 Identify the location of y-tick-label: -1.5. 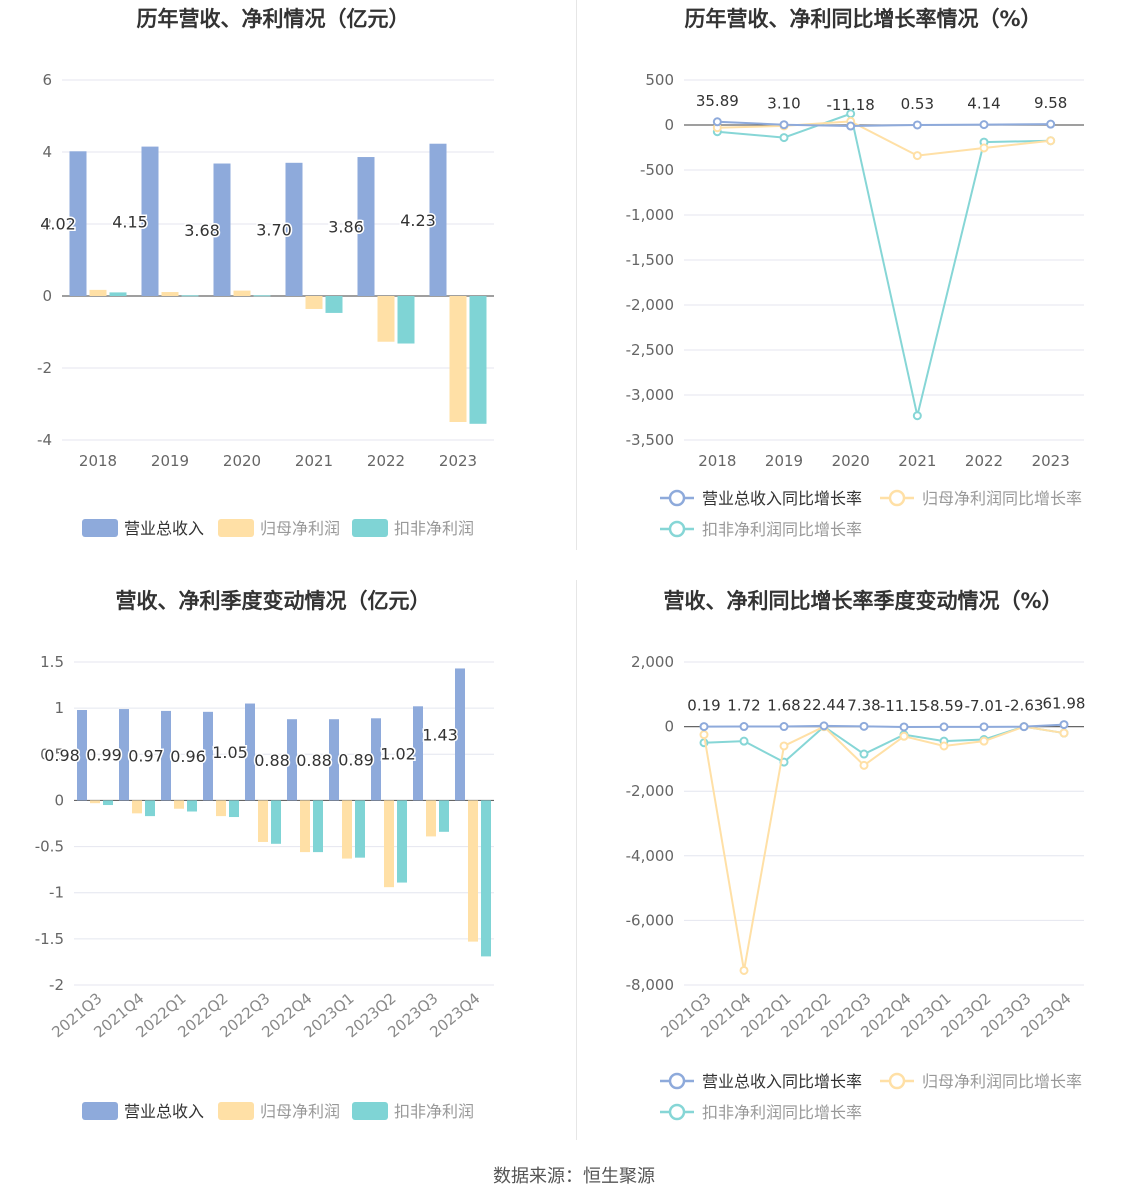
(49, 939).